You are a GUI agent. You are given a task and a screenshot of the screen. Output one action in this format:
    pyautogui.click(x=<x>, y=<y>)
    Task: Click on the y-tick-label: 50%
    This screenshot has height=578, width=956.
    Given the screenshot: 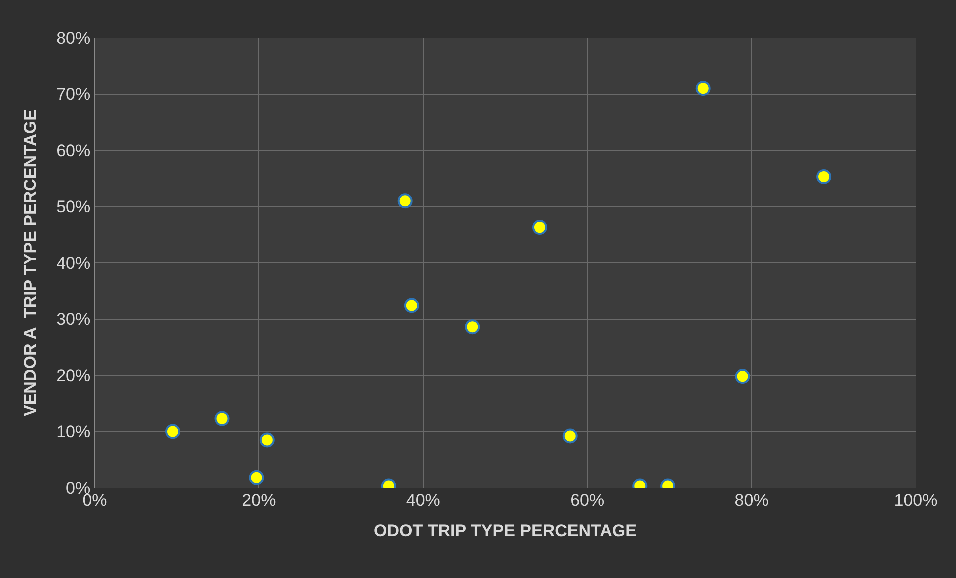 What is the action you would take?
    pyautogui.click(x=73, y=207)
    